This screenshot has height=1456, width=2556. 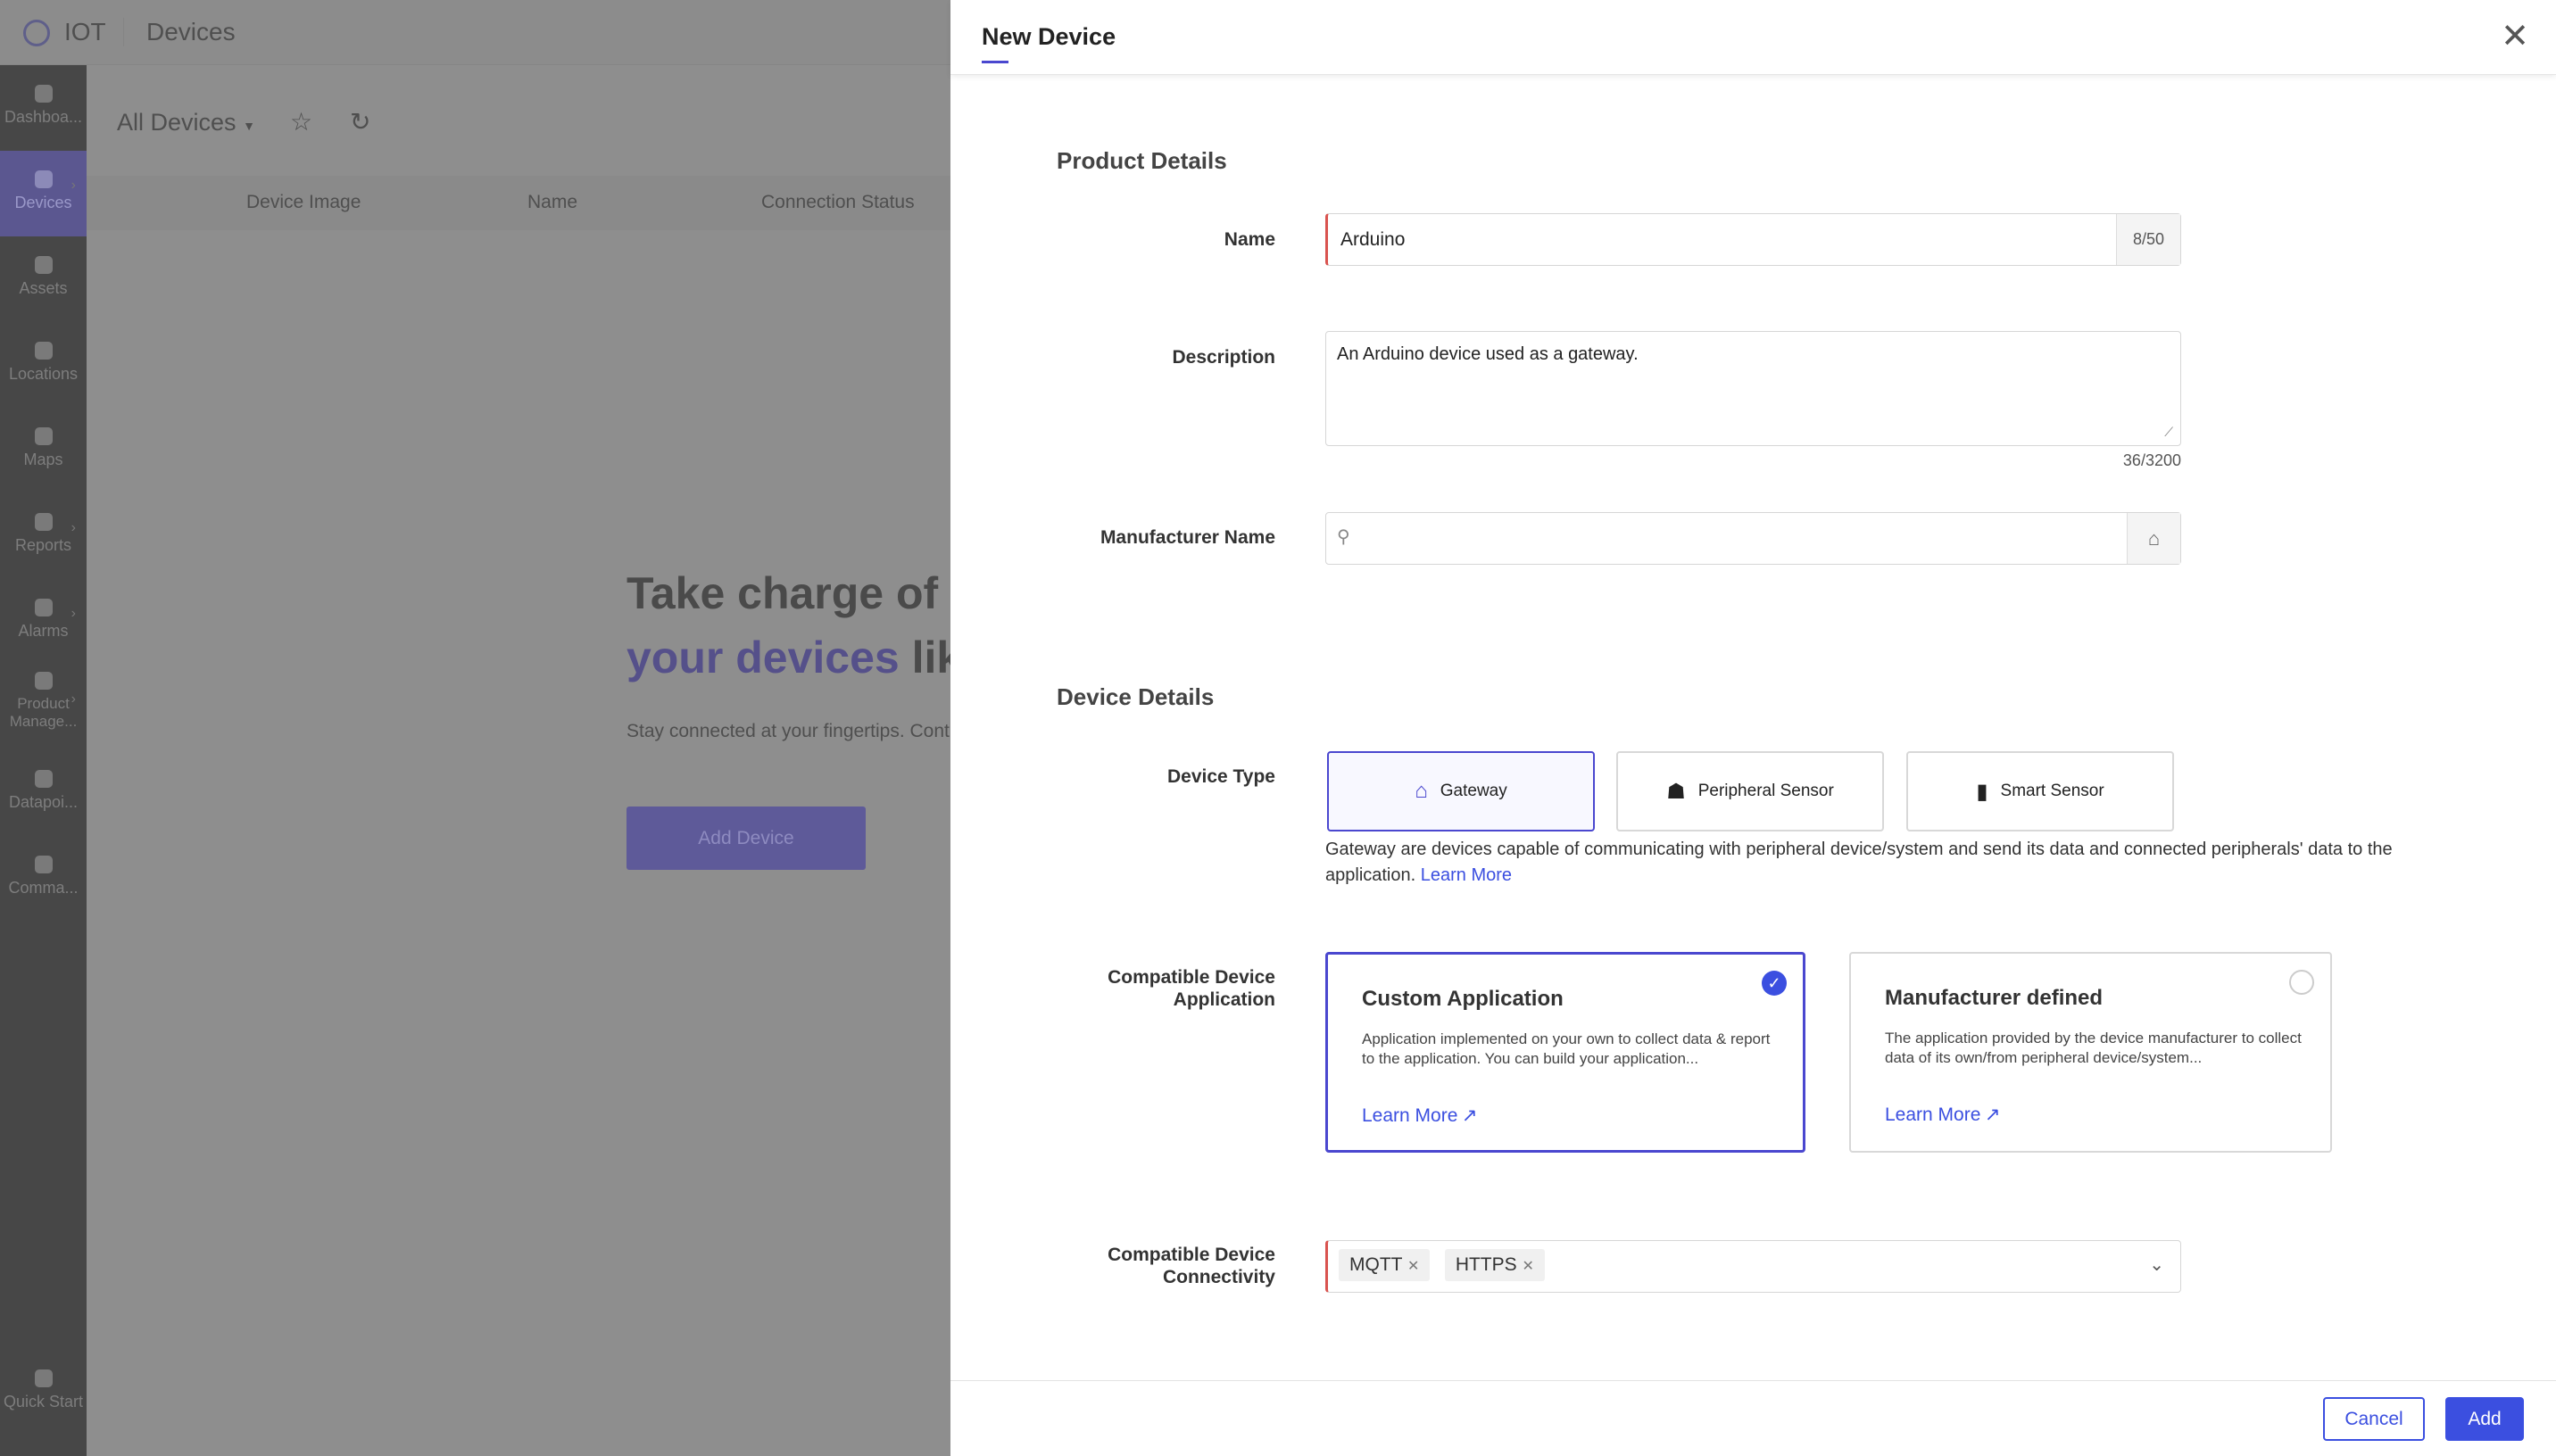 What do you see at coordinates (43, 864) in the screenshot?
I see `command-icon` at bounding box center [43, 864].